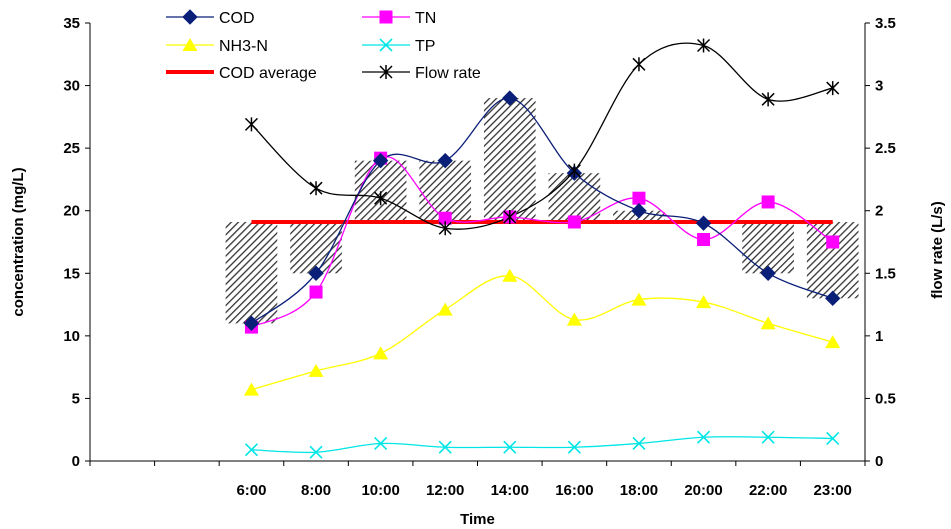 The width and height of the screenshot is (951, 529). Describe the element at coordinates (448, 73) in the screenshot. I see `legend-flow-rate-label: Flow rate` at that location.